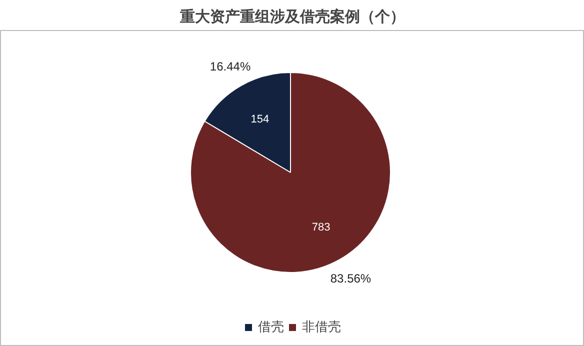  I want to click on data-label: 154, so click(260, 120).